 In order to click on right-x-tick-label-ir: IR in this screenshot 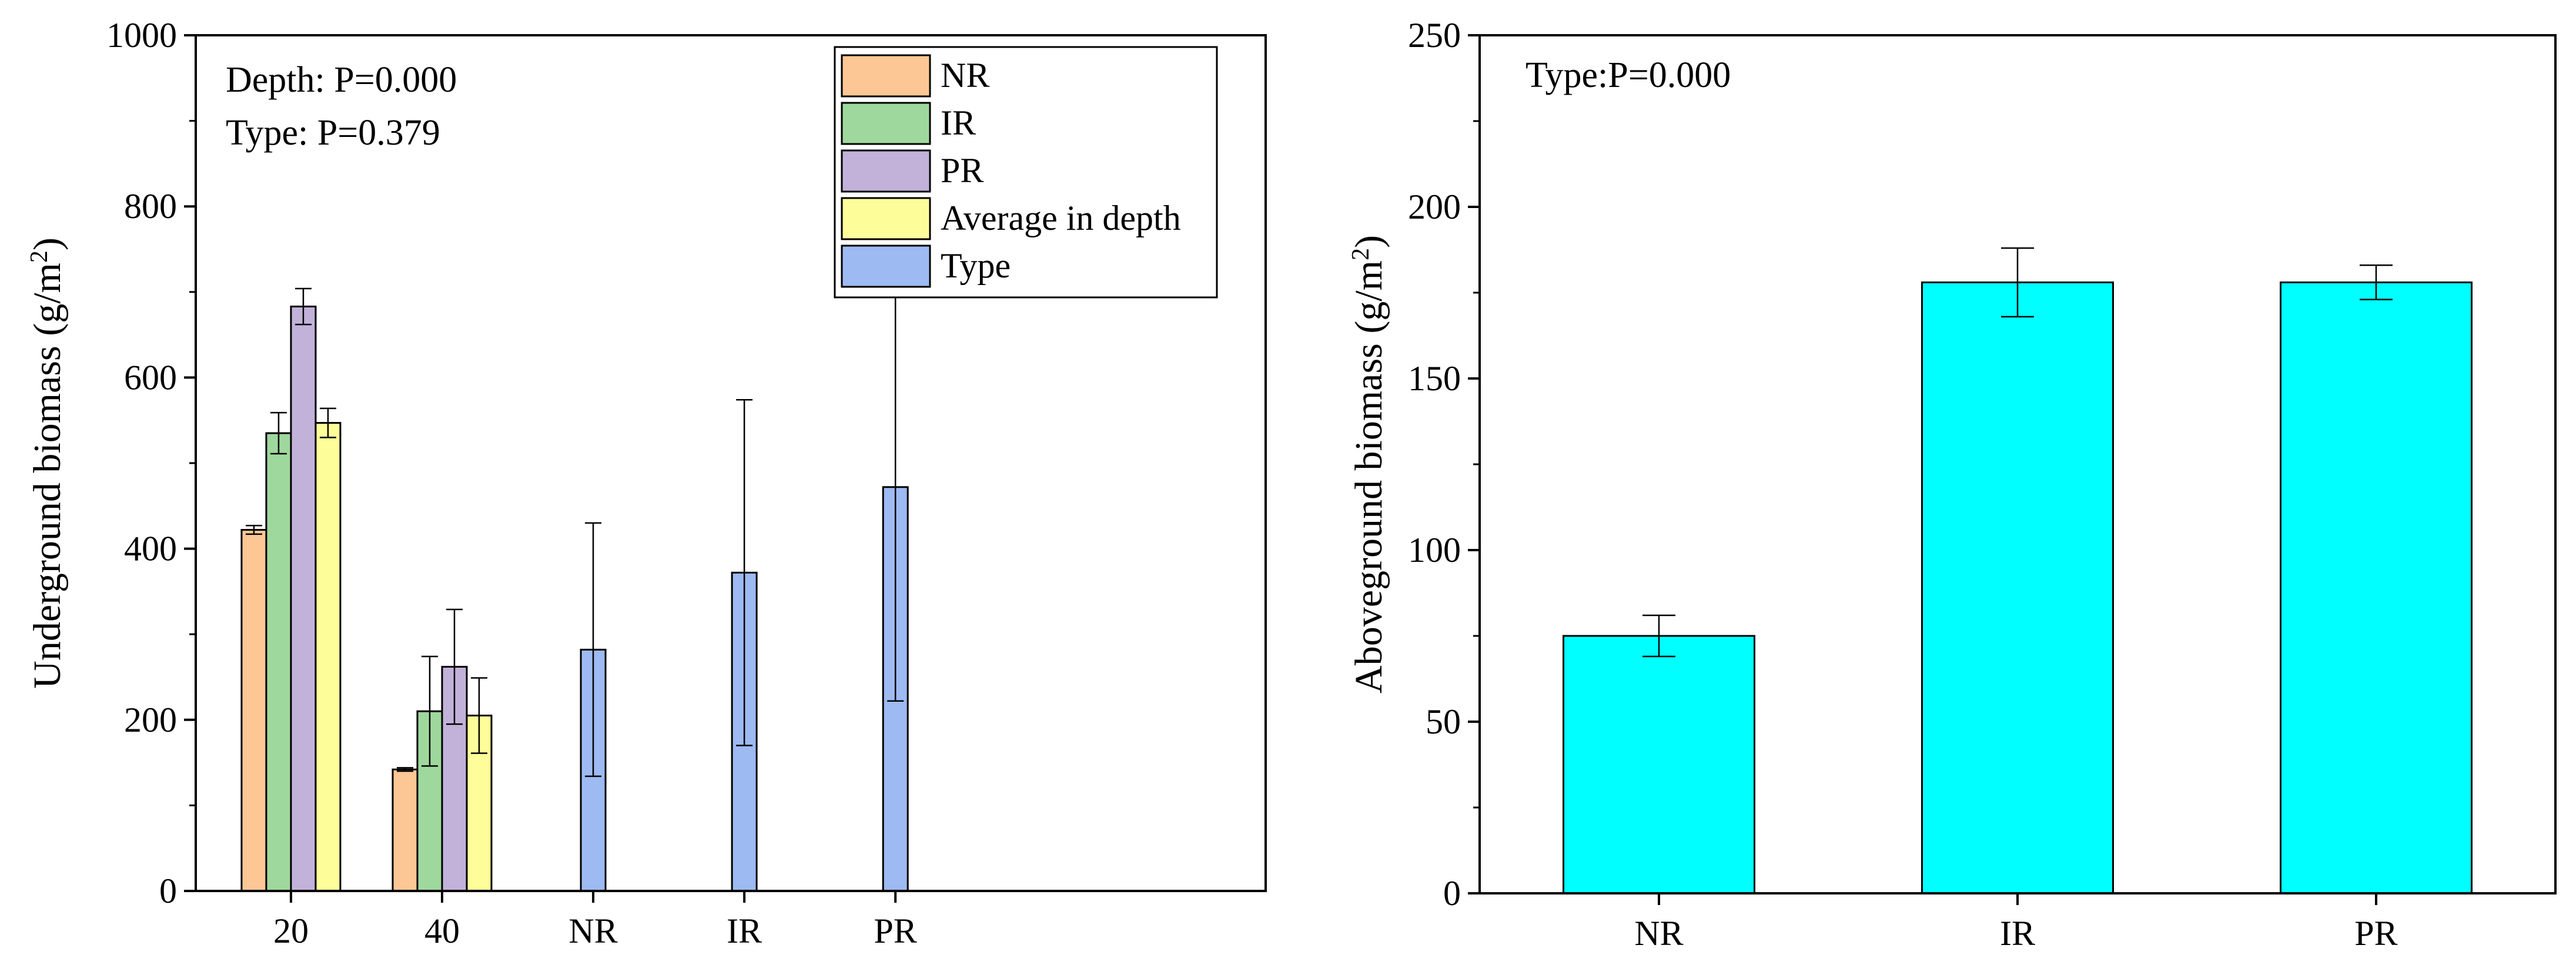, I will do `click(2017, 933)`.